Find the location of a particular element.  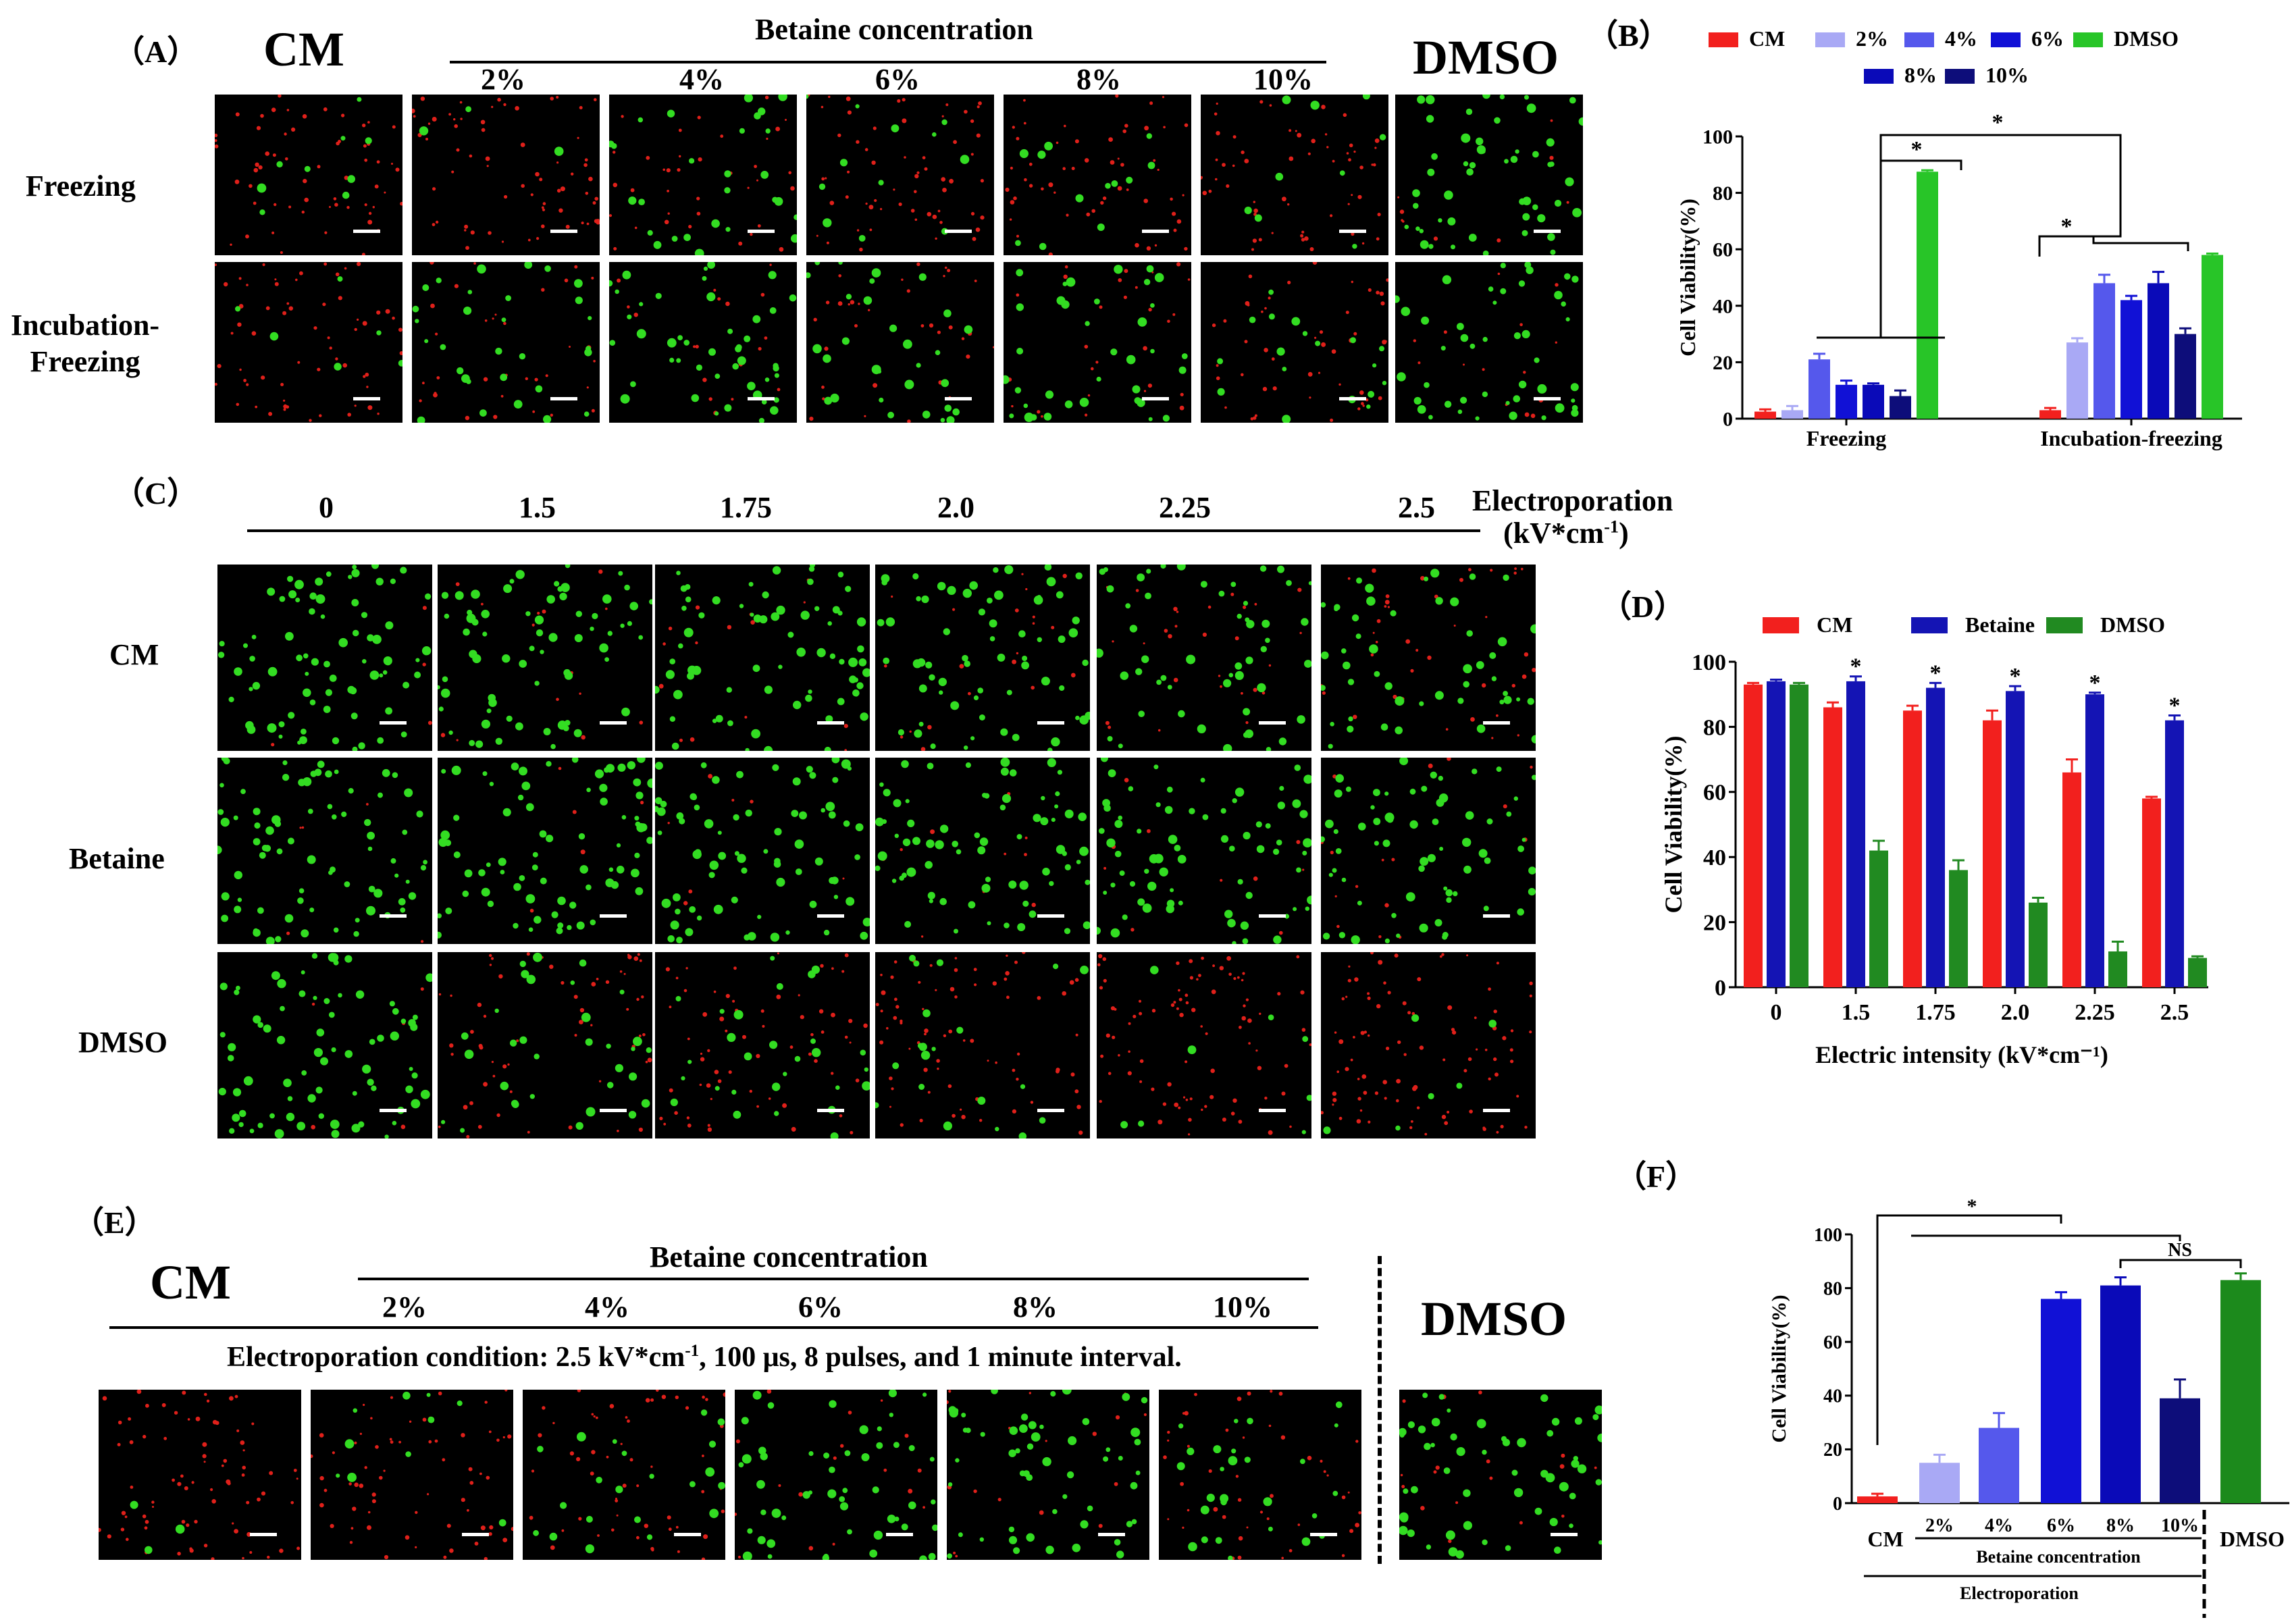

panel-c-row-cm: CM is located at coordinates (134, 654).